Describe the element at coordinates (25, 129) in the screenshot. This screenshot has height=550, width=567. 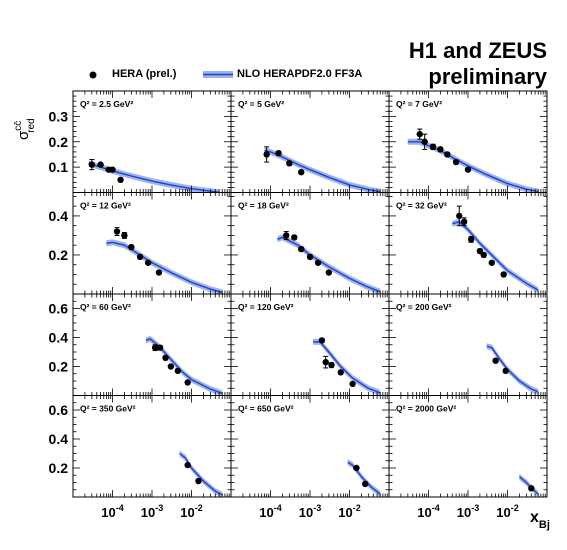
I see `y-axis-label: σcc̄ red` at that location.